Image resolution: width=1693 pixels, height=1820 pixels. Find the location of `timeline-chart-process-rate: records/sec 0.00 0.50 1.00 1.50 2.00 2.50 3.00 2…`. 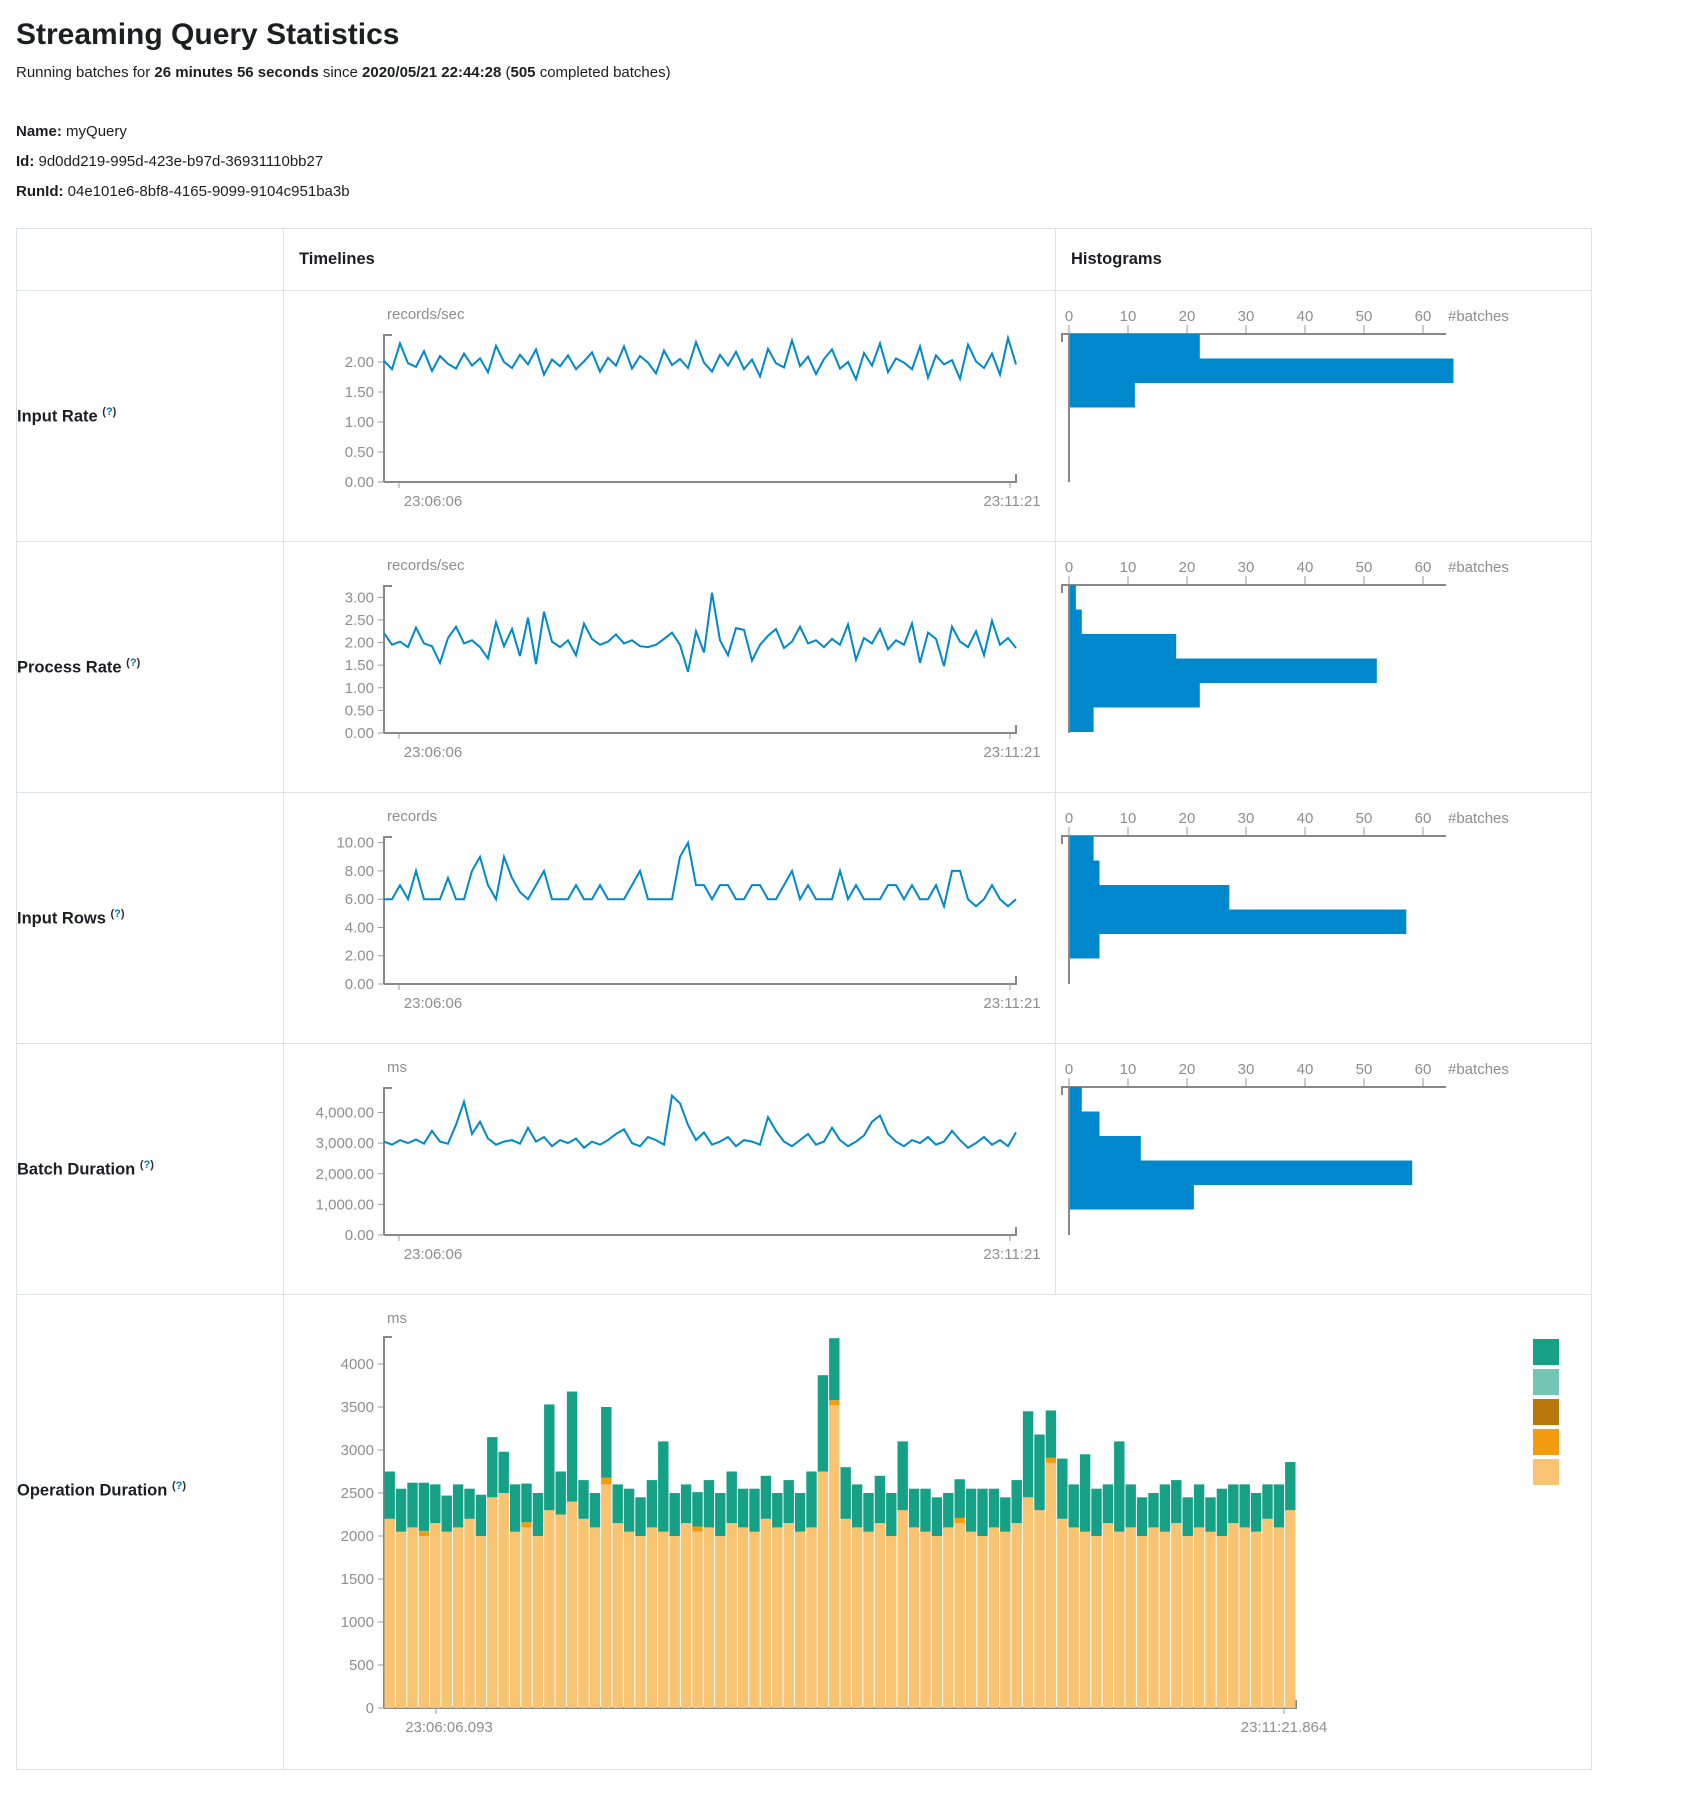

timeline-chart-process-rate: records/sec 0.00 0.50 1.00 1.50 2.00 2.50 3.00 2… is located at coordinates (669, 667).